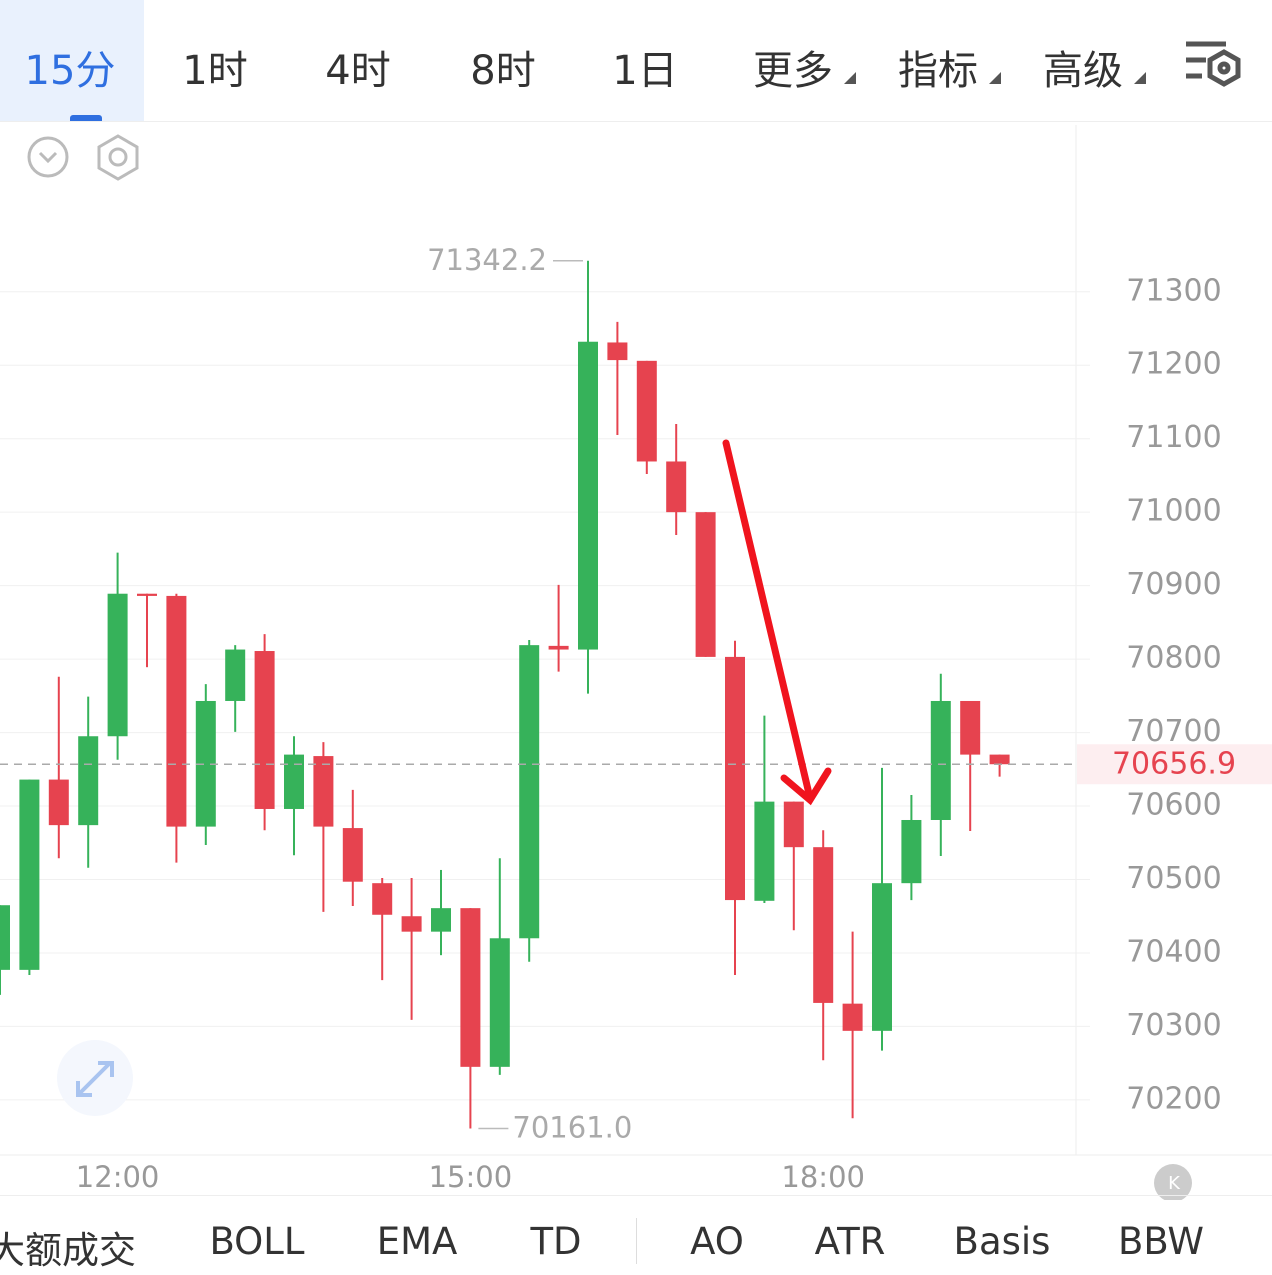  I want to click on y-tick-label: 70600, so click(1173, 805).